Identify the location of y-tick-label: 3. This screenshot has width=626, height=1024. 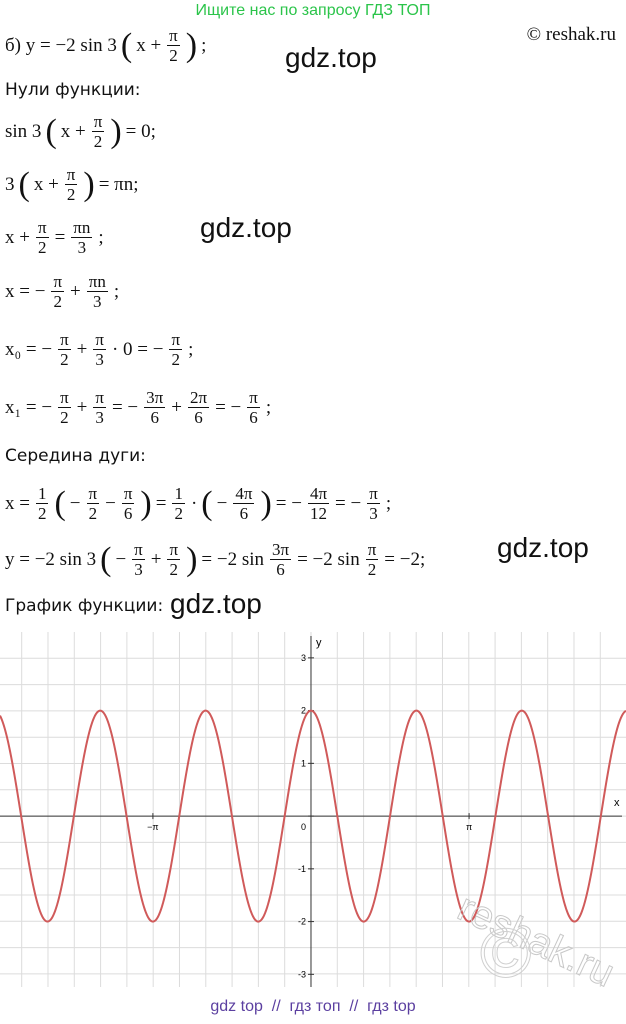
(303, 658).